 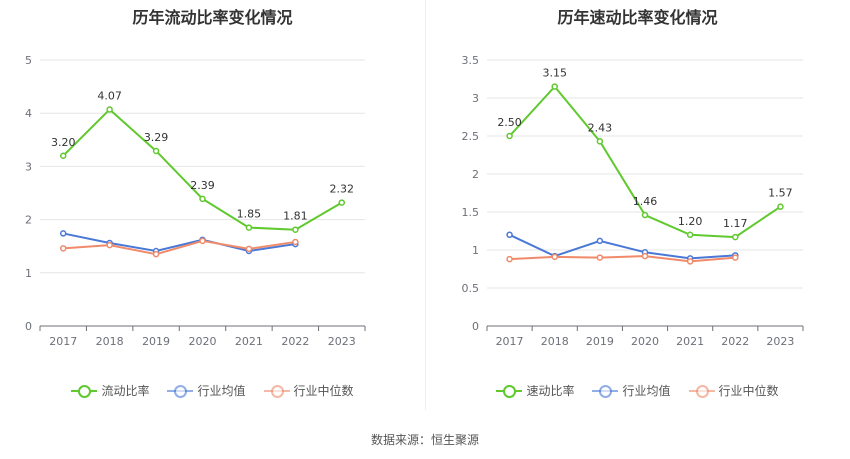 What do you see at coordinates (156, 137) in the screenshot?
I see `data-label: 3.29` at bounding box center [156, 137].